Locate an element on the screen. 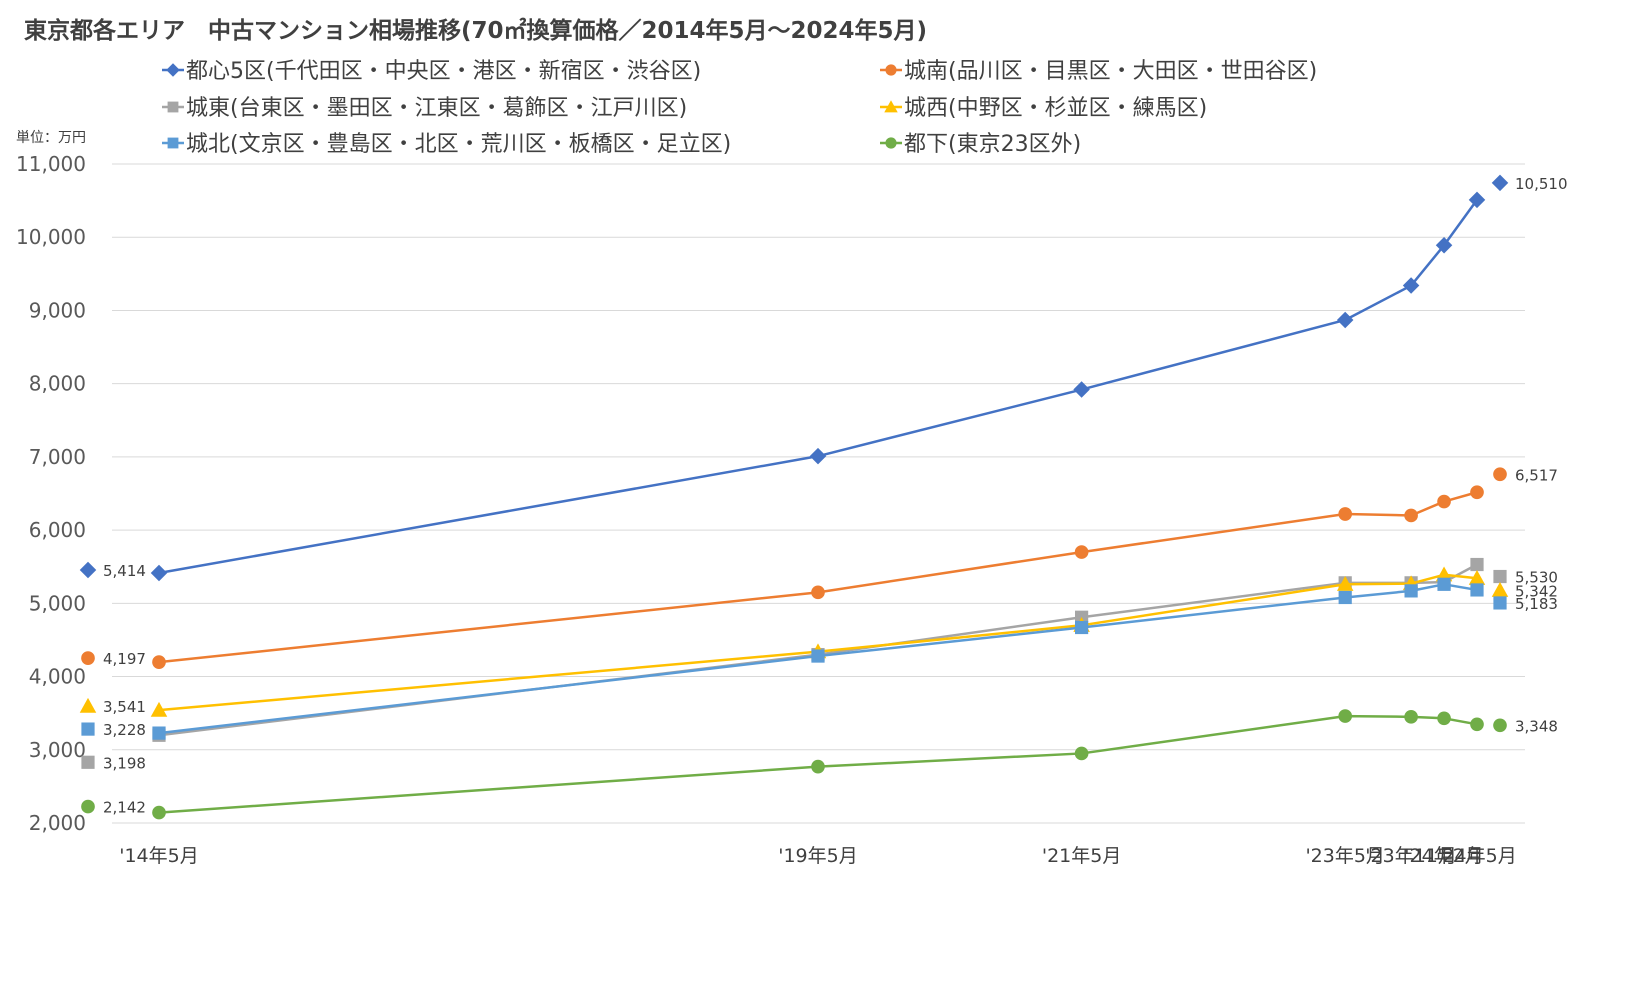 This screenshot has width=1650, height=987. end-value-text: 5,530 is located at coordinates (1536, 578).